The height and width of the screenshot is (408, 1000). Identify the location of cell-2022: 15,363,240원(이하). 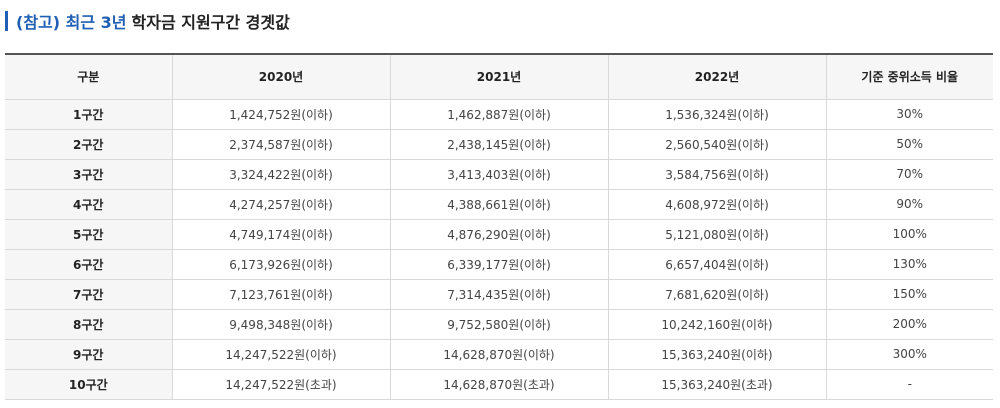
(717, 354).